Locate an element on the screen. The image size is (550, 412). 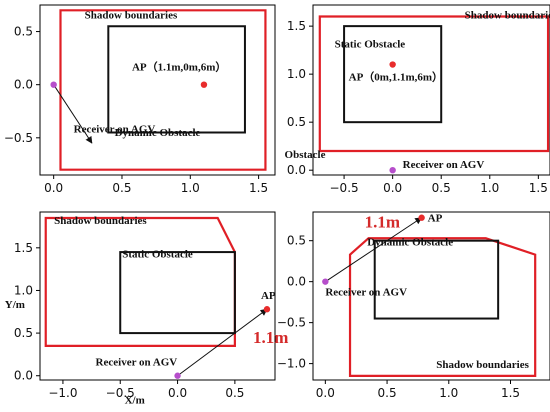
ap-label: AP（0m,1.1m,6m） is located at coordinates (396, 77).